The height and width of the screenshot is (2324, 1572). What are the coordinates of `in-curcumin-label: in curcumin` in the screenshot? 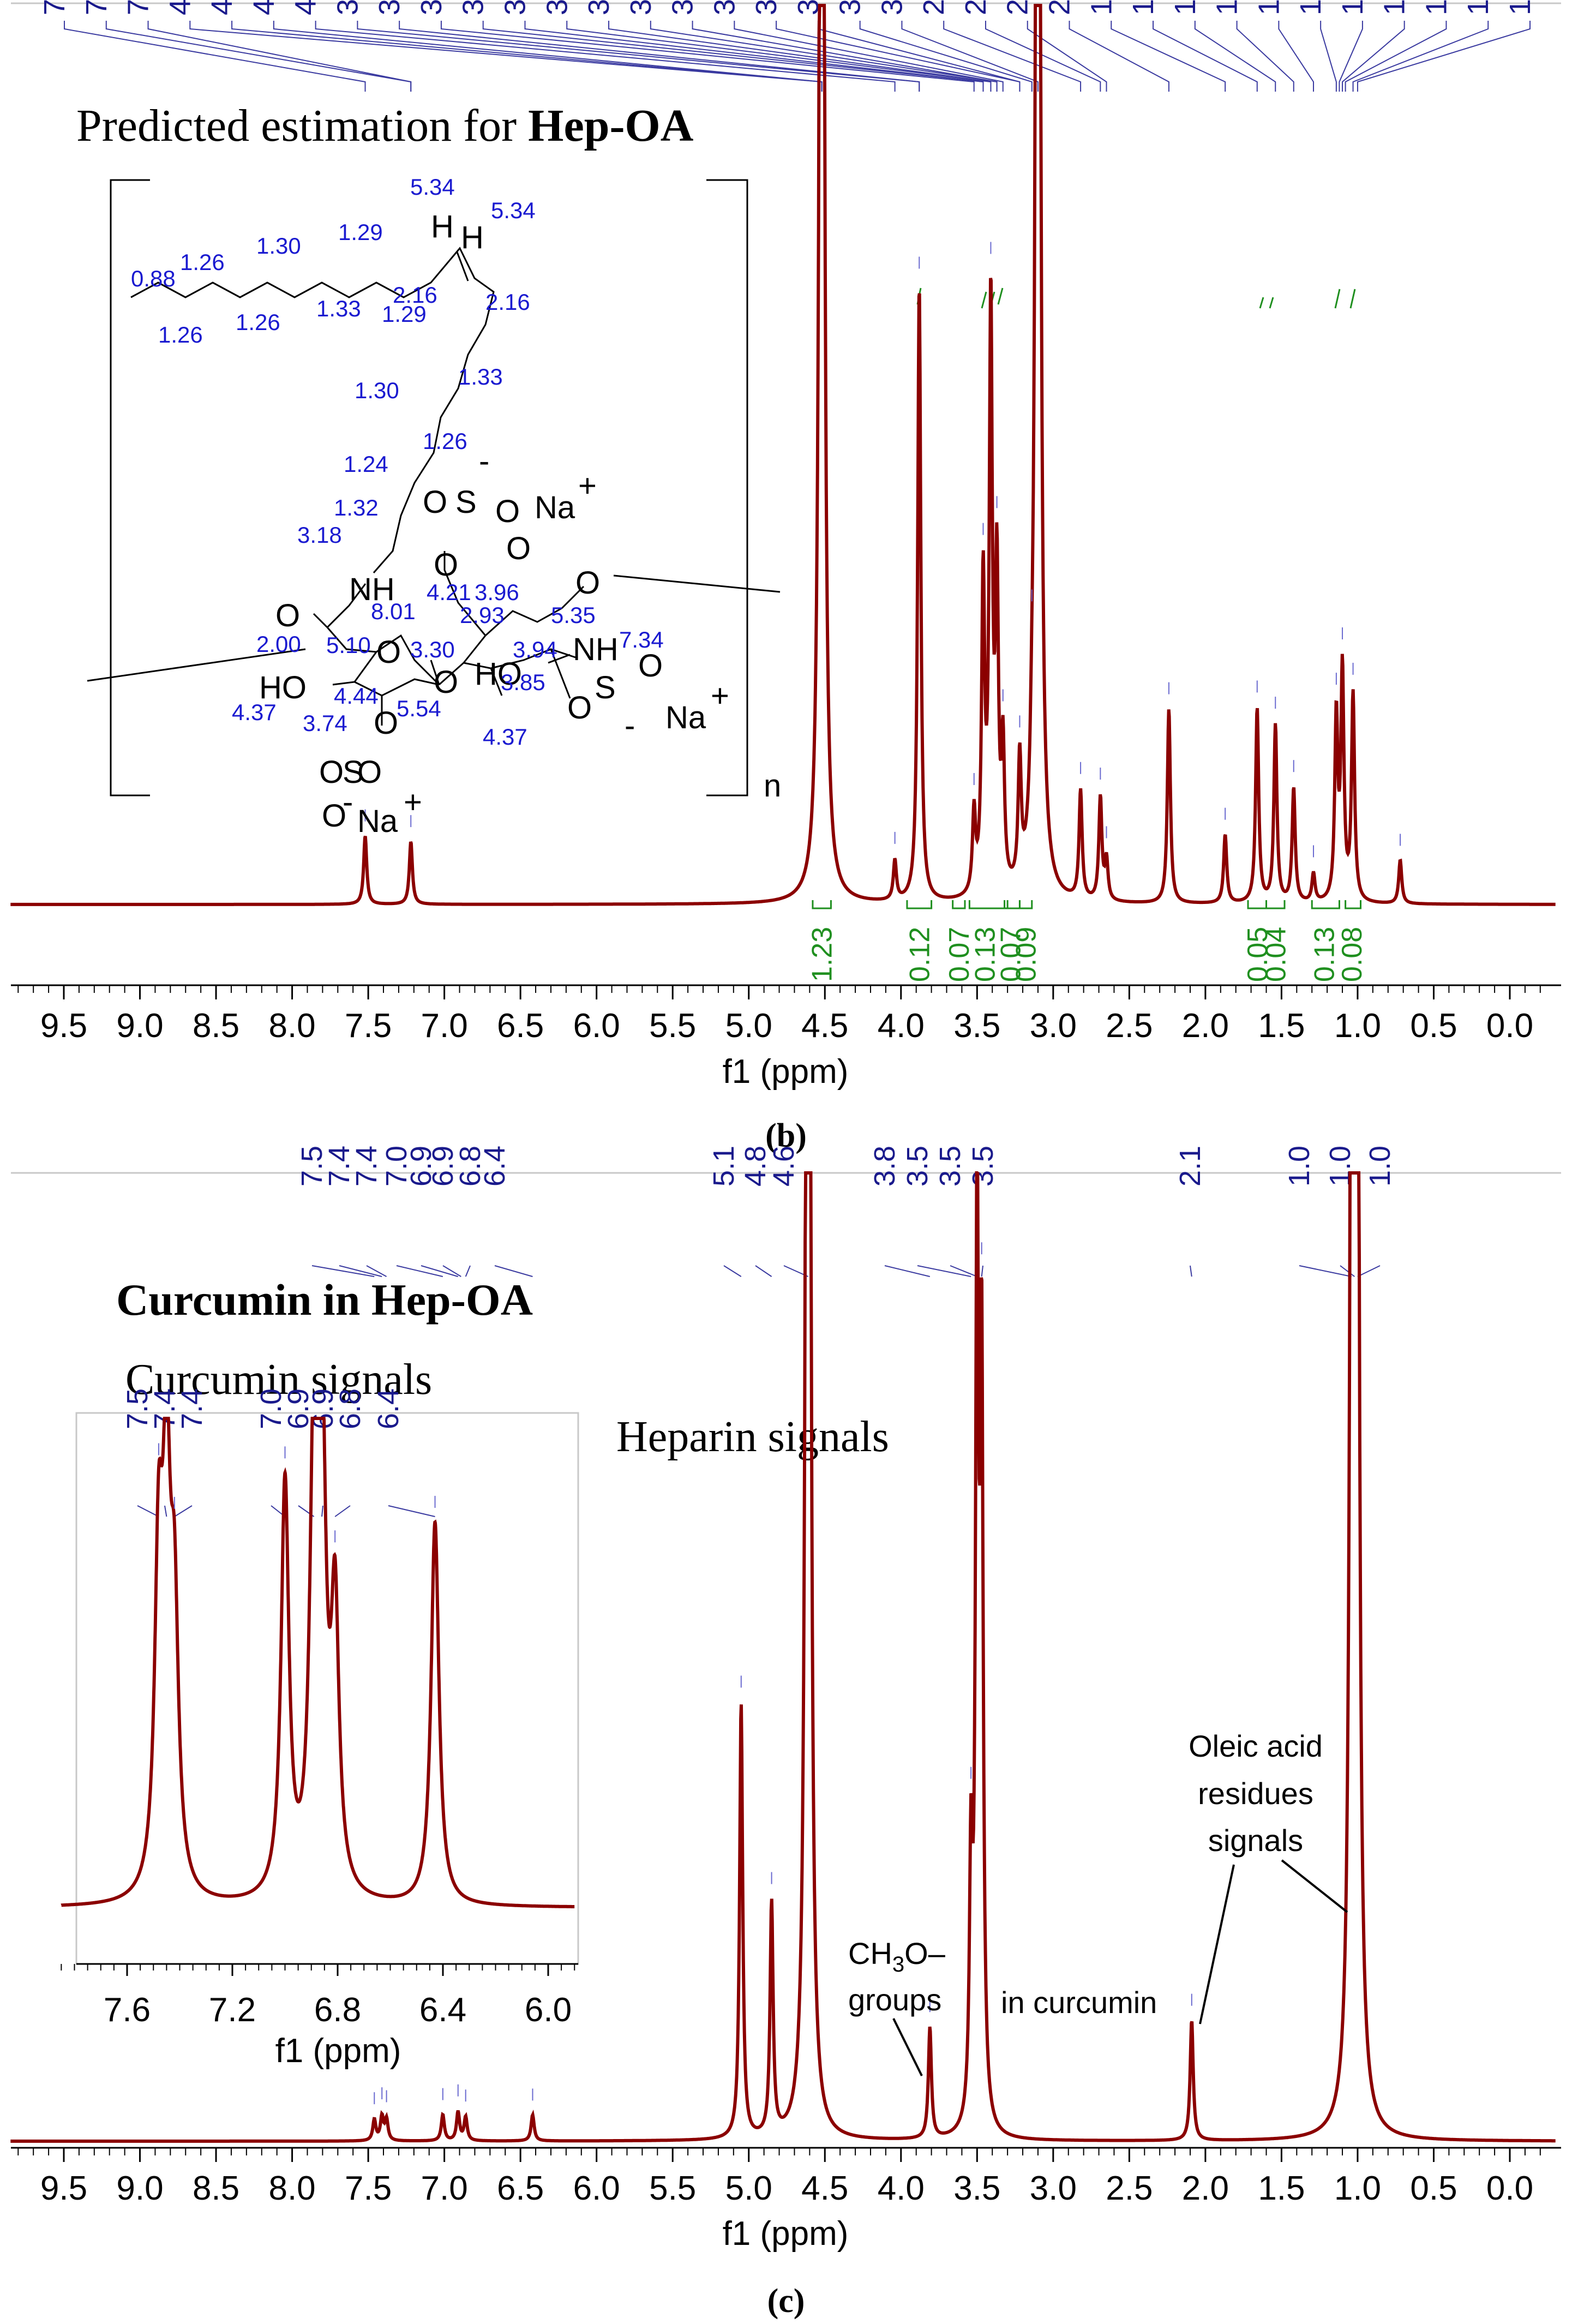 It's located at (1079, 2002).